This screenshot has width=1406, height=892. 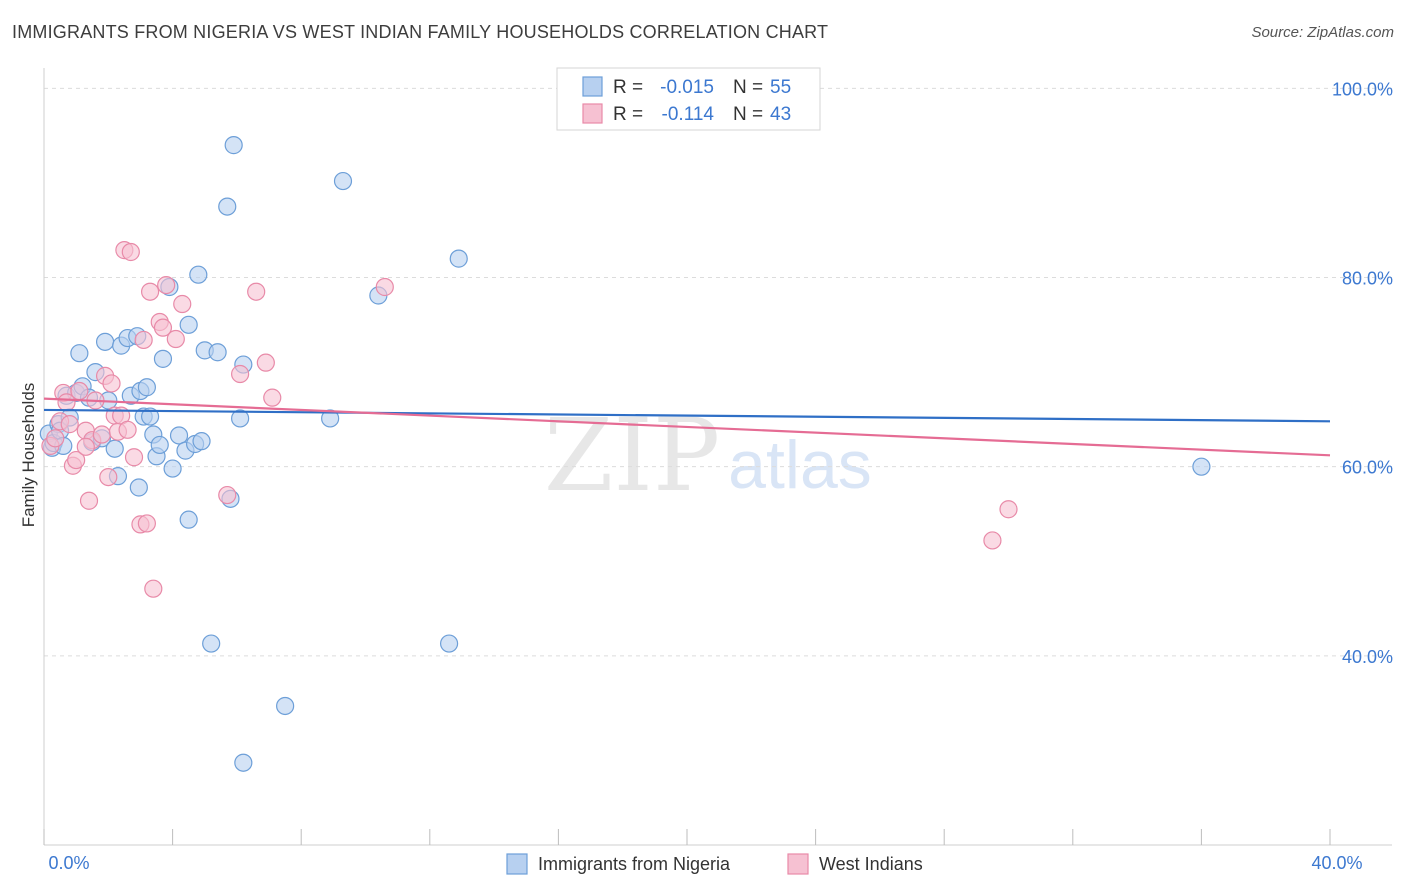 I want to click on stats-r-value-pink: -0.114, so click(x=688, y=114).